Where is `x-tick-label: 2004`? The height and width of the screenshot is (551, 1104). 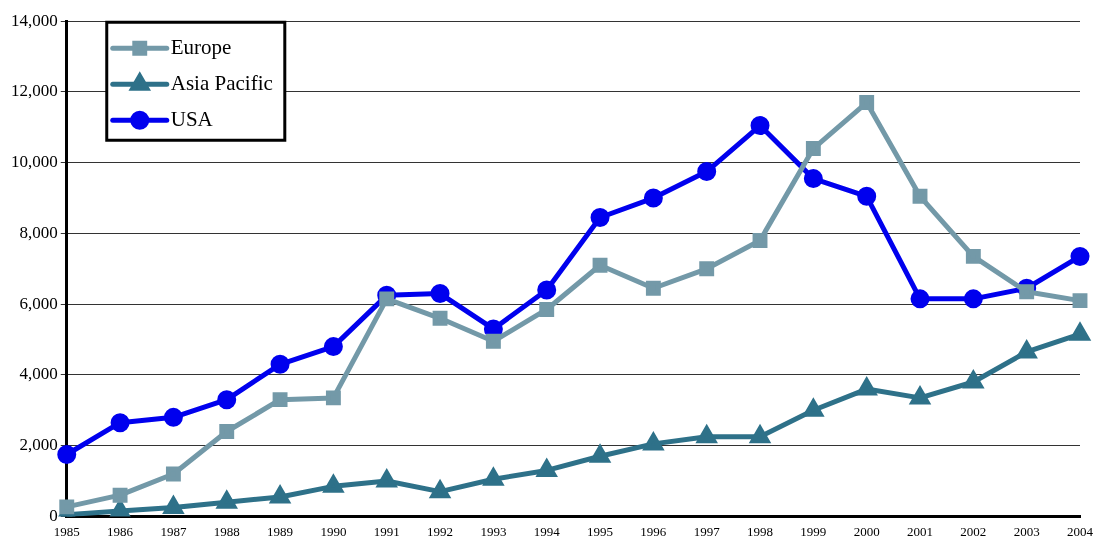 x-tick-label: 2004 is located at coordinates (1080, 531).